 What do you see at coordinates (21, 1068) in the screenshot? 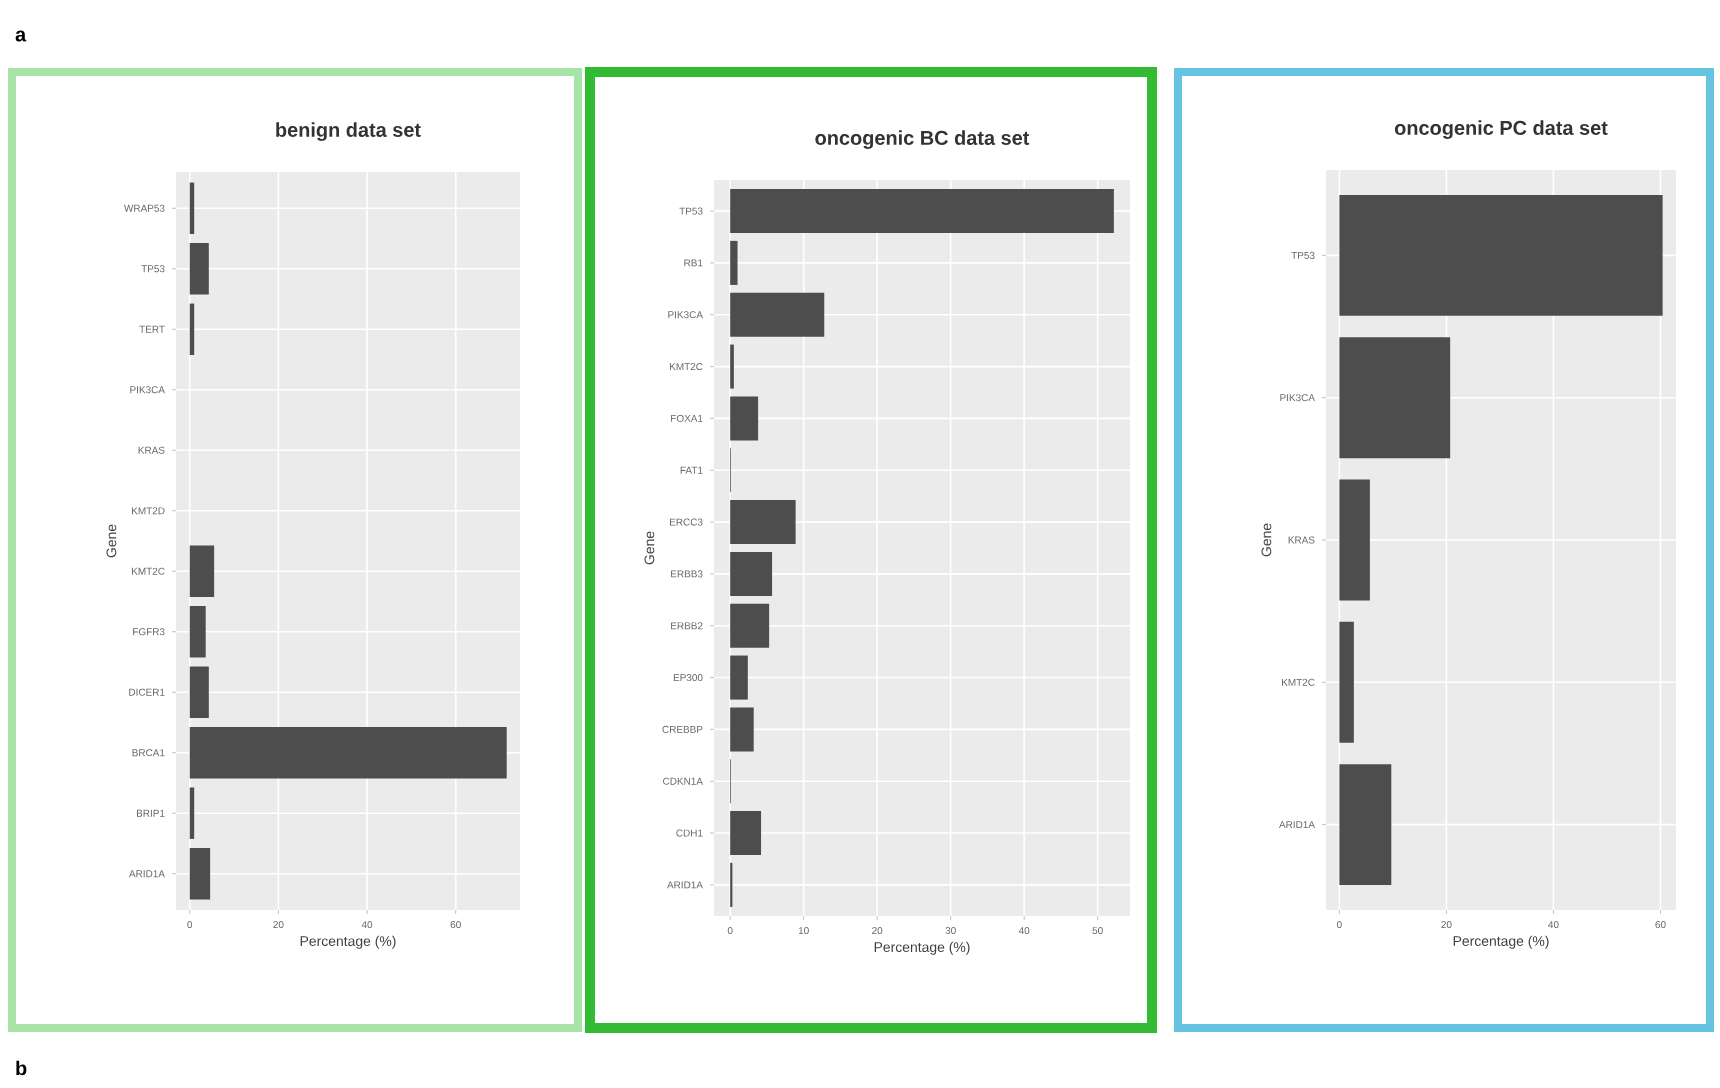
I see `text: b` at bounding box center [21, 1068].